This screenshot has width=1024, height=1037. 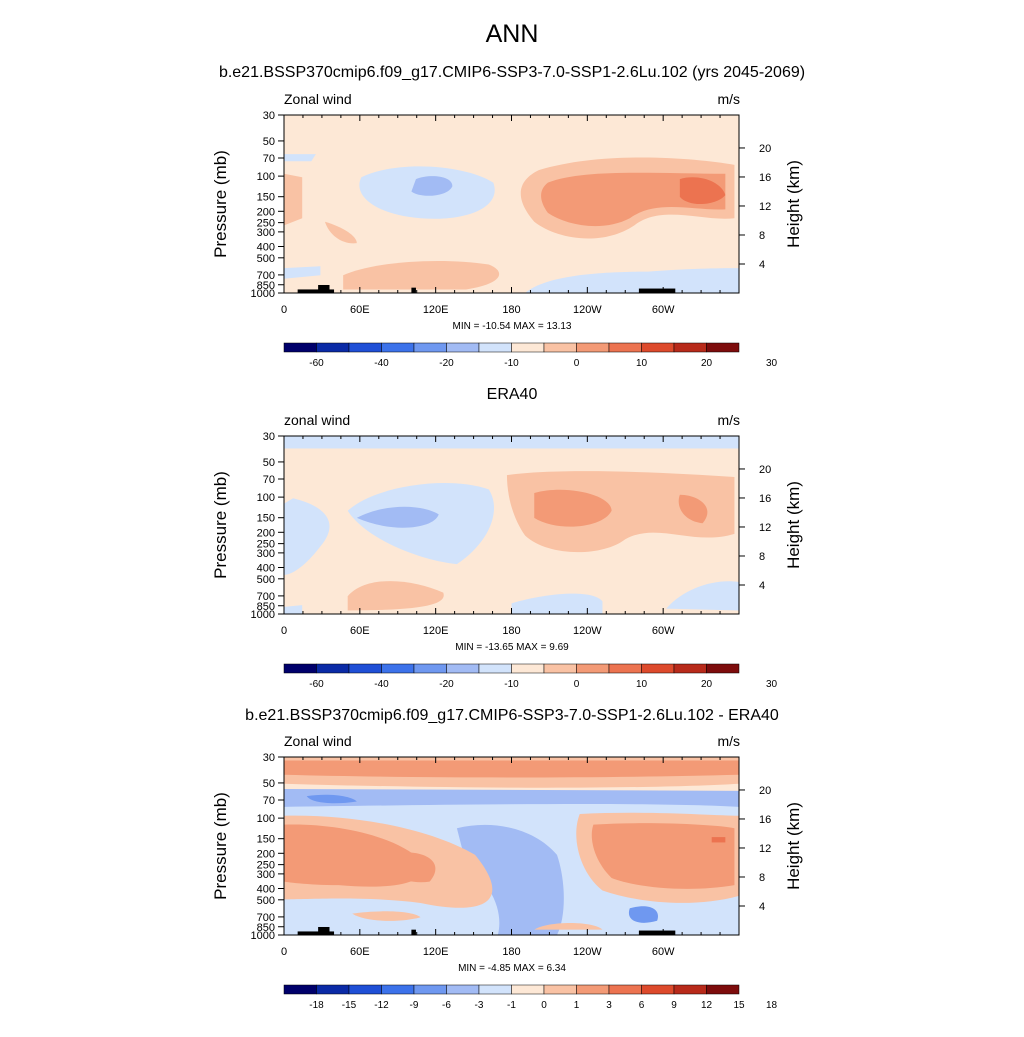 What do you see at coordinates (284, 952) in the screenshot?
I see `x-tick-label: 0` at bounding box center [284, 952].